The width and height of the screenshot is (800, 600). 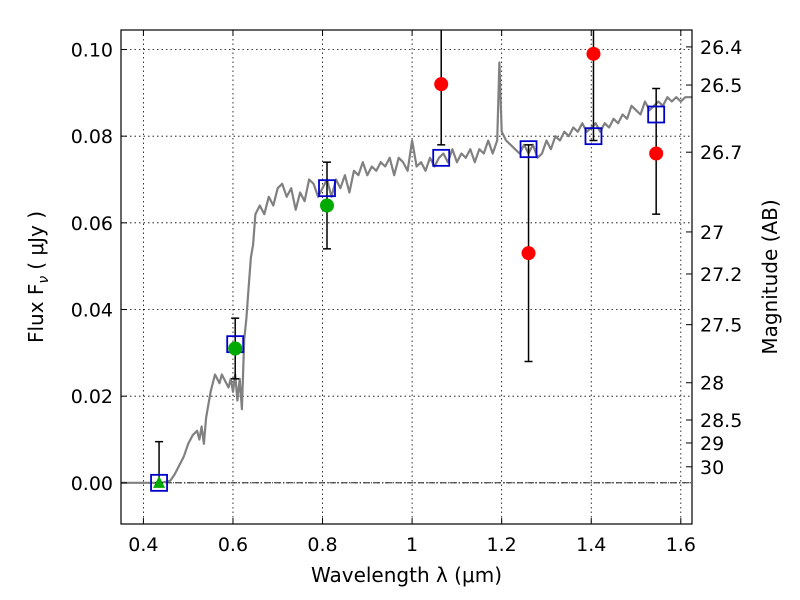 I want to click on y-tick-label: 0.08, so click(x=92, y=137).